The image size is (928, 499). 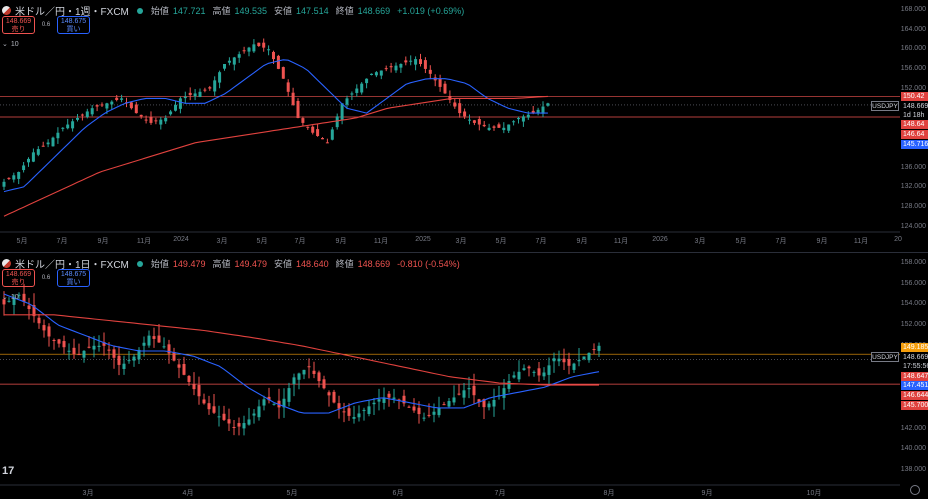 What do you see at coordinates (159, 264) in the screenshot?
I see `open-label: 始値` at bounding box center [159, 264].